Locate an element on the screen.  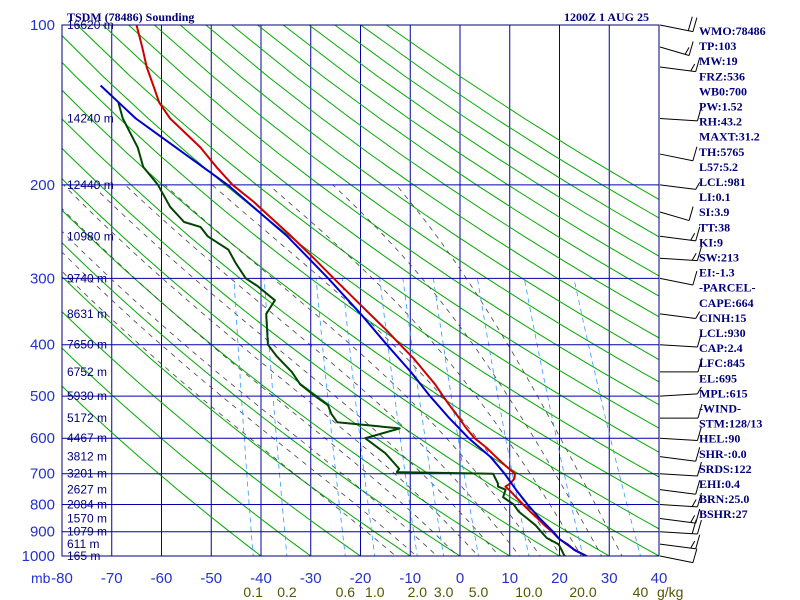
index-entry: STM:128/13 is located at coordinates (730, 424).